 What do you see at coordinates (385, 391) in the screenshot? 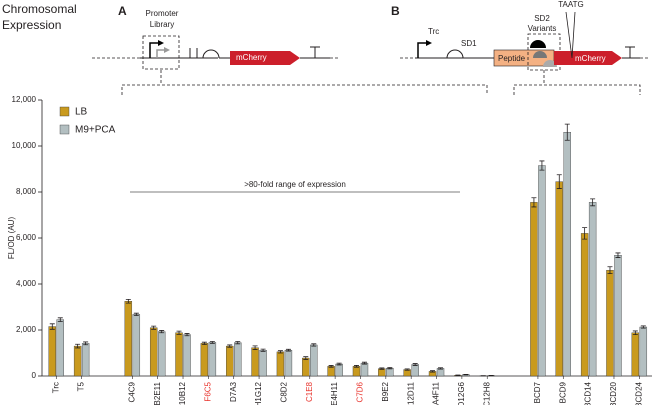
I see `x-tick-label: B9E2` at bounding box center [385, 391].